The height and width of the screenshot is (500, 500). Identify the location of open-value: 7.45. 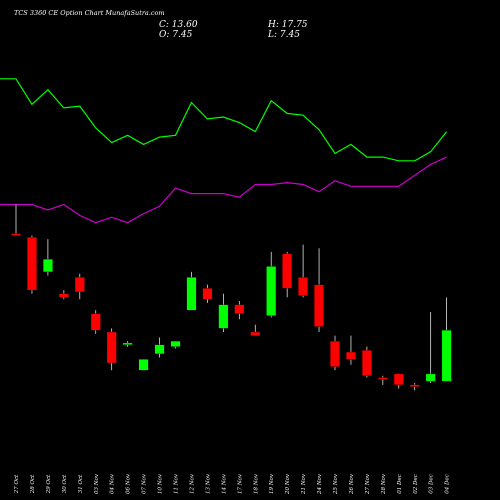
(182, 35).